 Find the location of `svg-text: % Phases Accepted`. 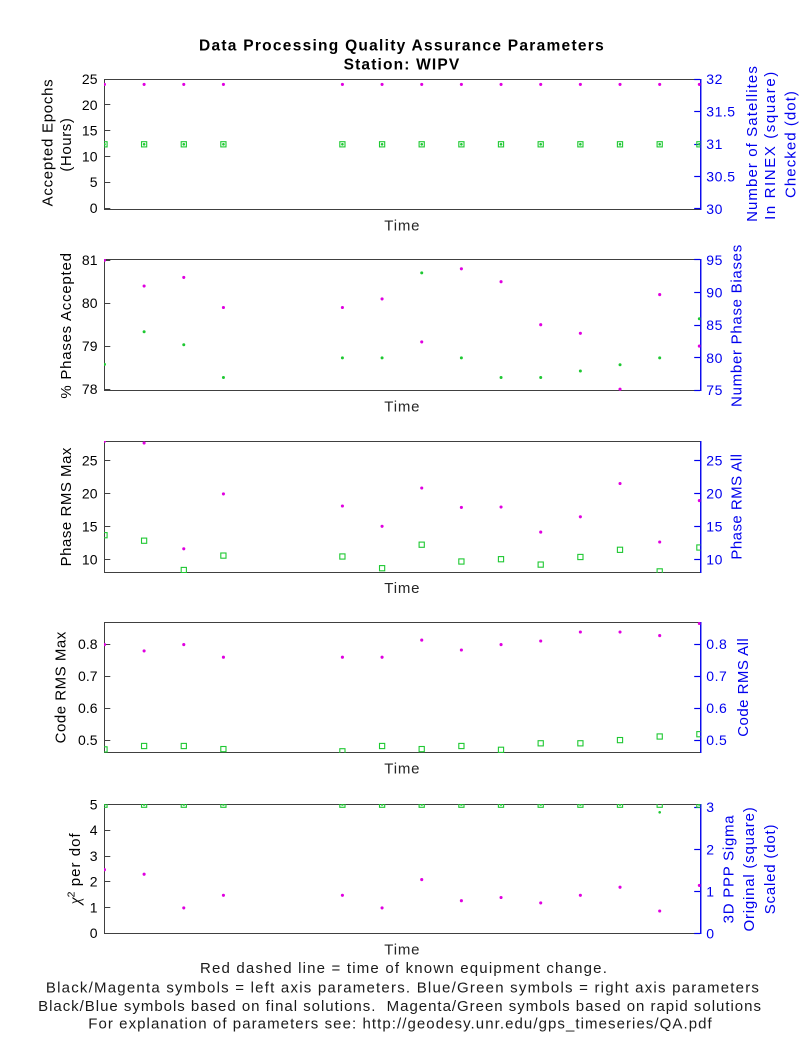

svg-text: % Phases Accepted is located at coordinates (66, 325).